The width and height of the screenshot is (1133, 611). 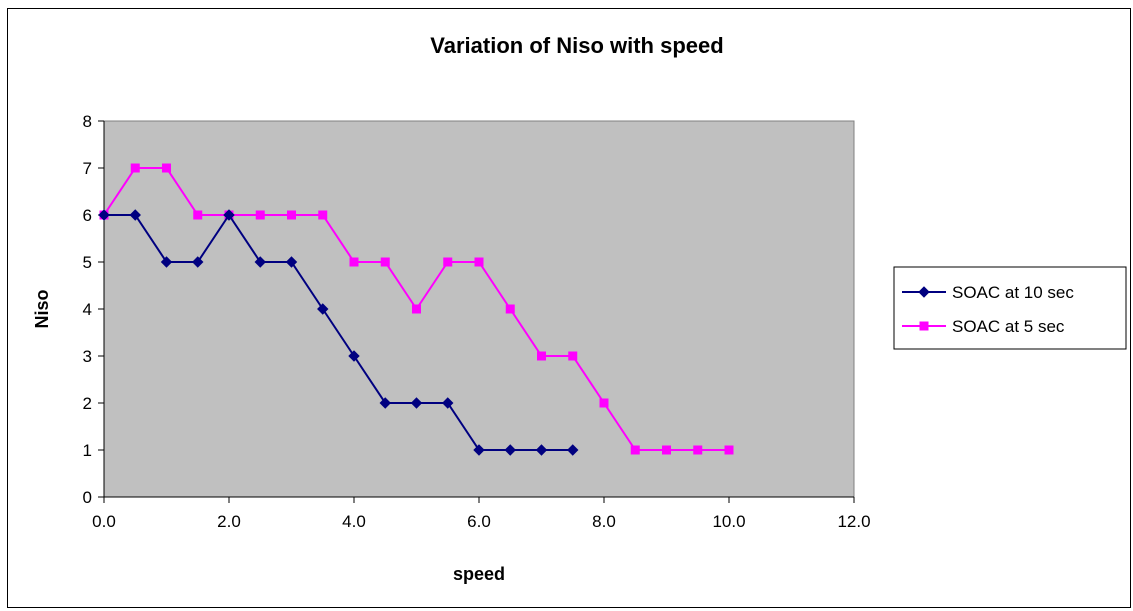 What do you see at coordinates (87, 497) in the screenshot?
I see `y-tick-label: 0` at bounding box center [87, 497].